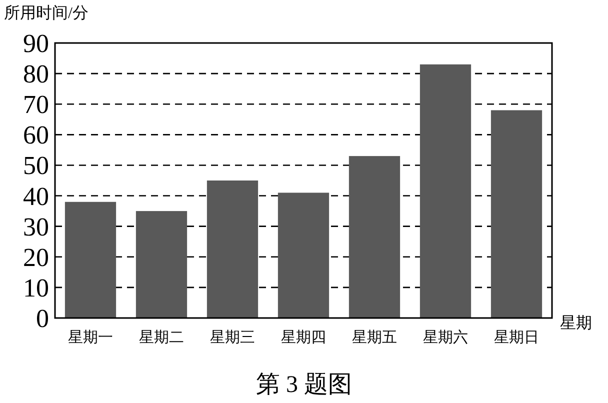 This screenshot has height=403, width=608. Describe the element at coordinates (161, 337) in the screenshot. I see `x-tick-label: 星期二` at that location.